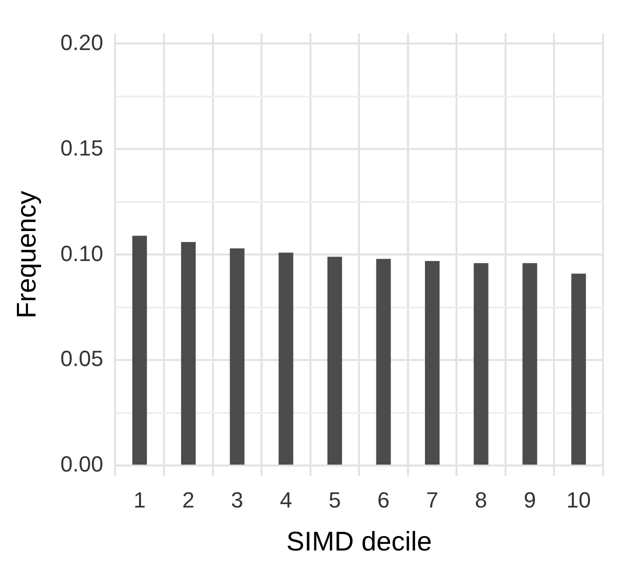 Image resolution: width=633 pixels, height=571 pixels. I want to click on x-tick-label: 10, so click(578, 499).